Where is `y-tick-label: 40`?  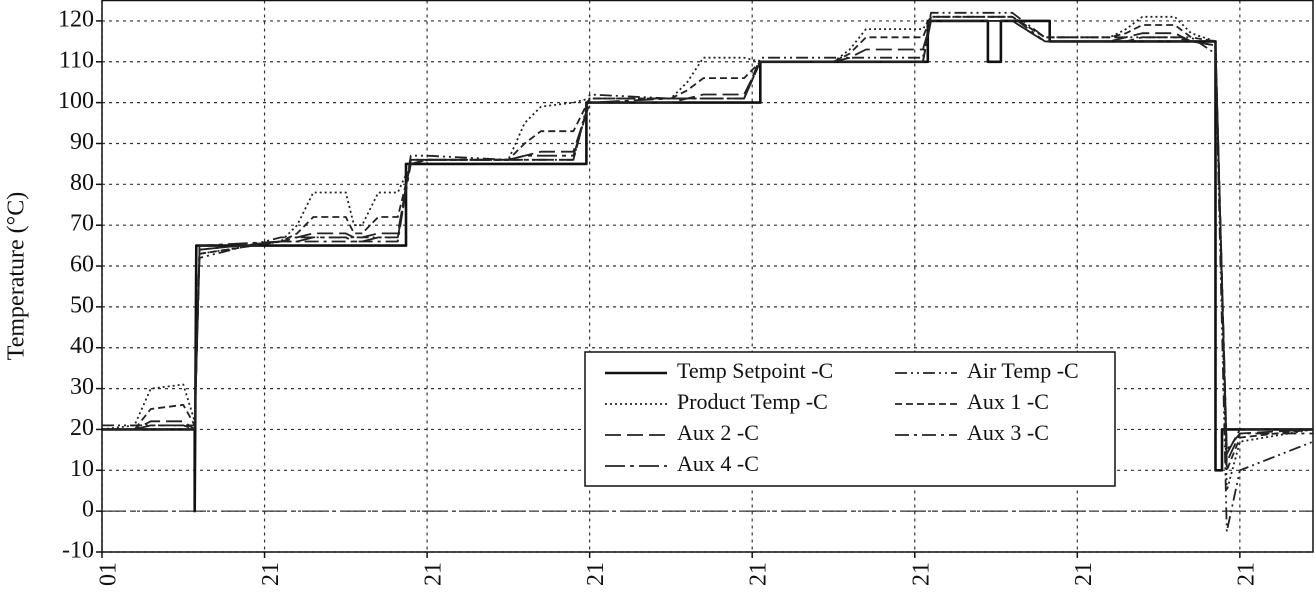 y-tick-label: 40 is located at coordinates (82, 346).